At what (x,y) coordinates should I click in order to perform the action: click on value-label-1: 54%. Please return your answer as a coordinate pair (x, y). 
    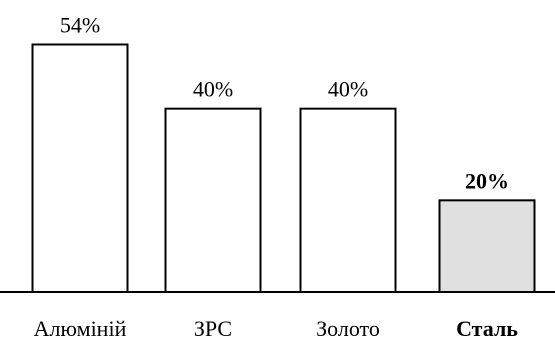
    Looking at the image, I should click on (80, 25).